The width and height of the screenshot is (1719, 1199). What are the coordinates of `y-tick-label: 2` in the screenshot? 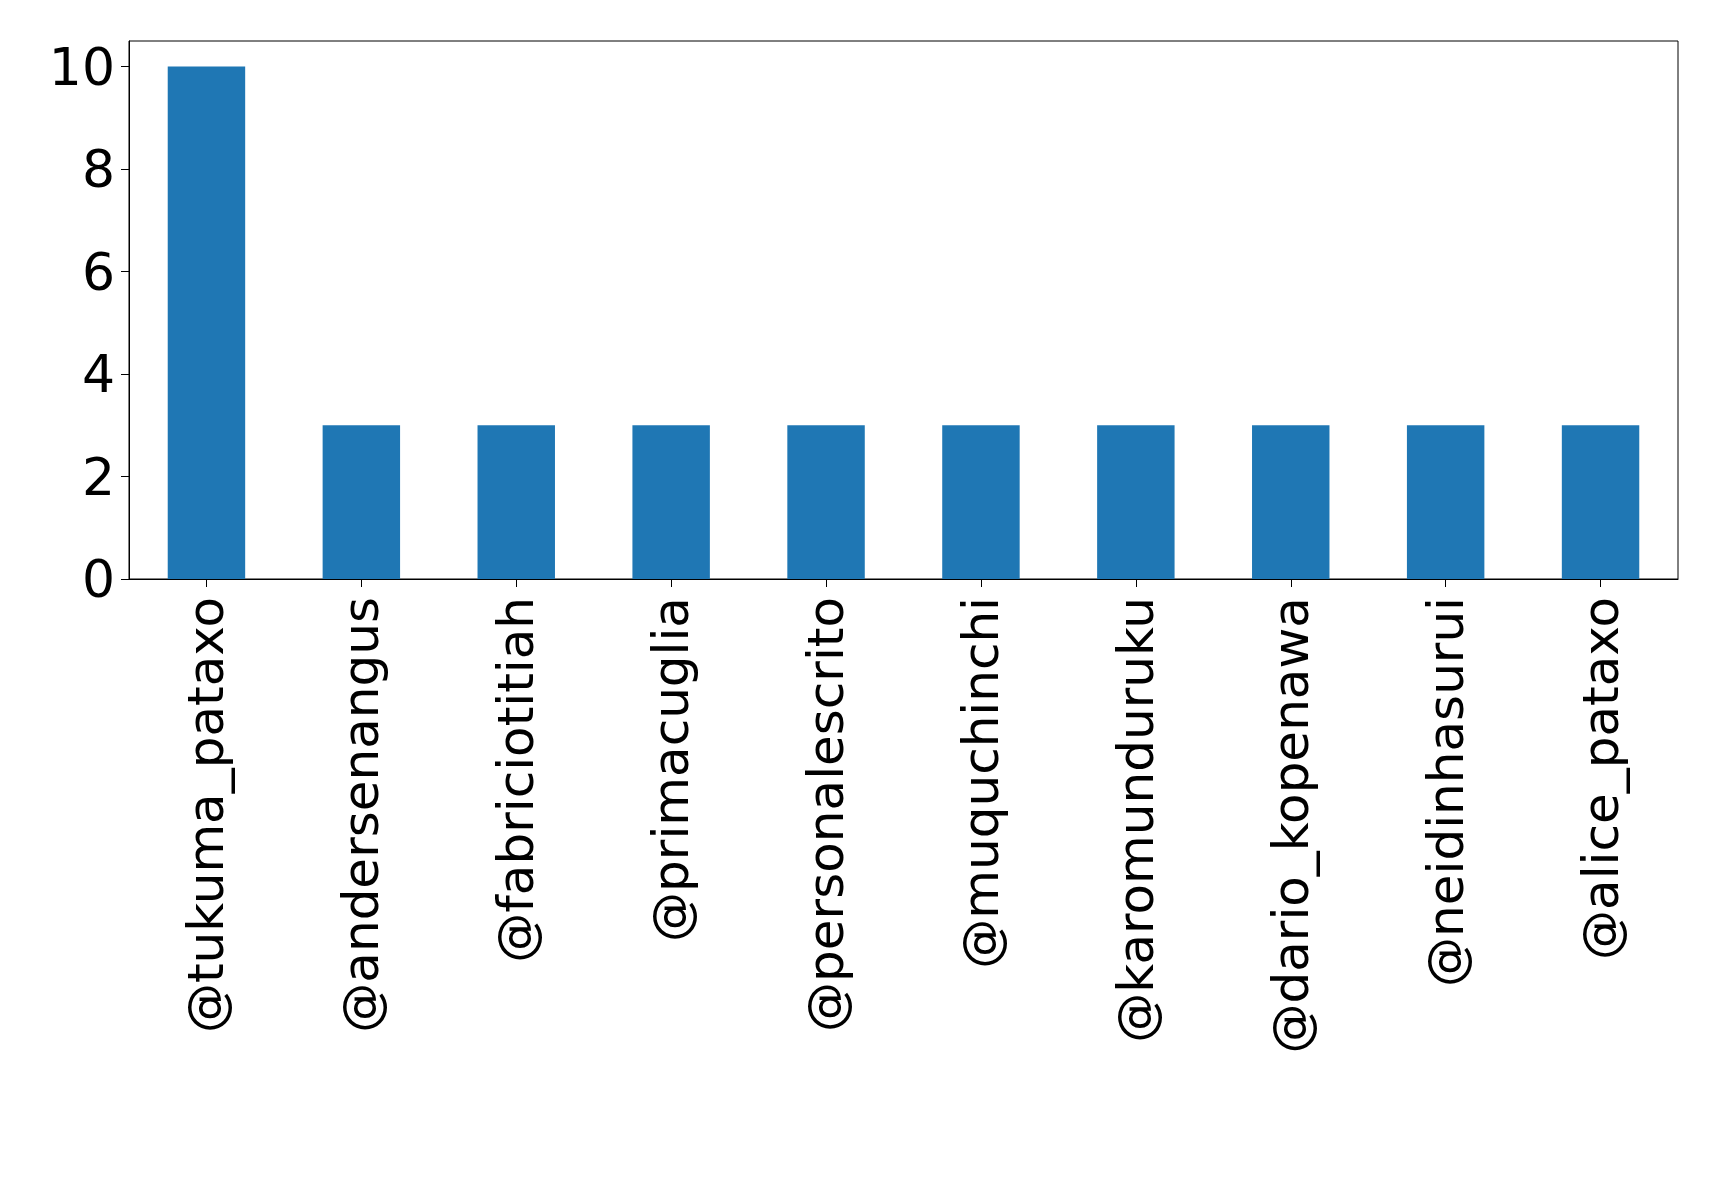 It's located at (98, 476).